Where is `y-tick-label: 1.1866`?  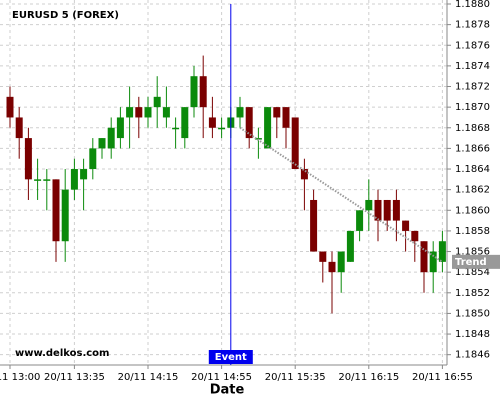 y-tick-label: 1.1866 is located at coordinates (472, 148).